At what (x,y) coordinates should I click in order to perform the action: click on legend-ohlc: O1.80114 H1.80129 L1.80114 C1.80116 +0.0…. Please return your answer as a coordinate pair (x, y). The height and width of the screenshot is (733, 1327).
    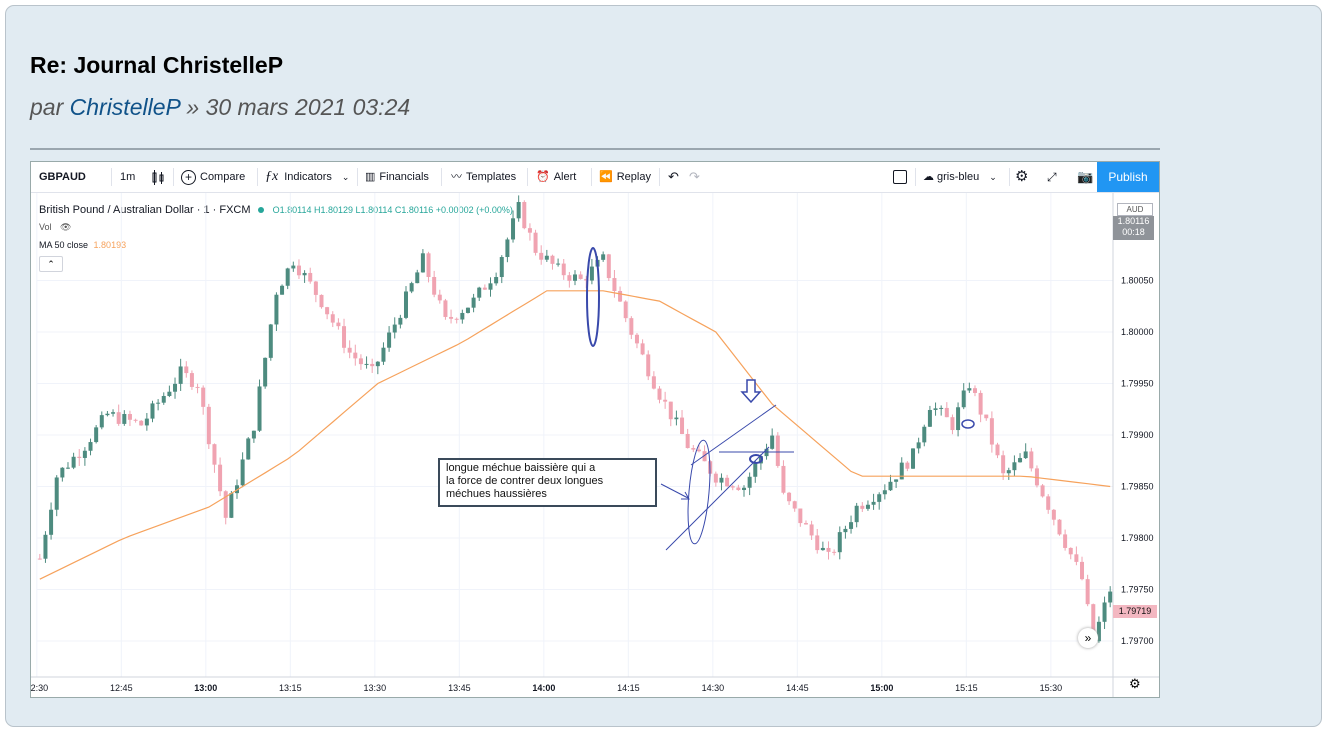
    Looking at the image, I should click on (392, 210).